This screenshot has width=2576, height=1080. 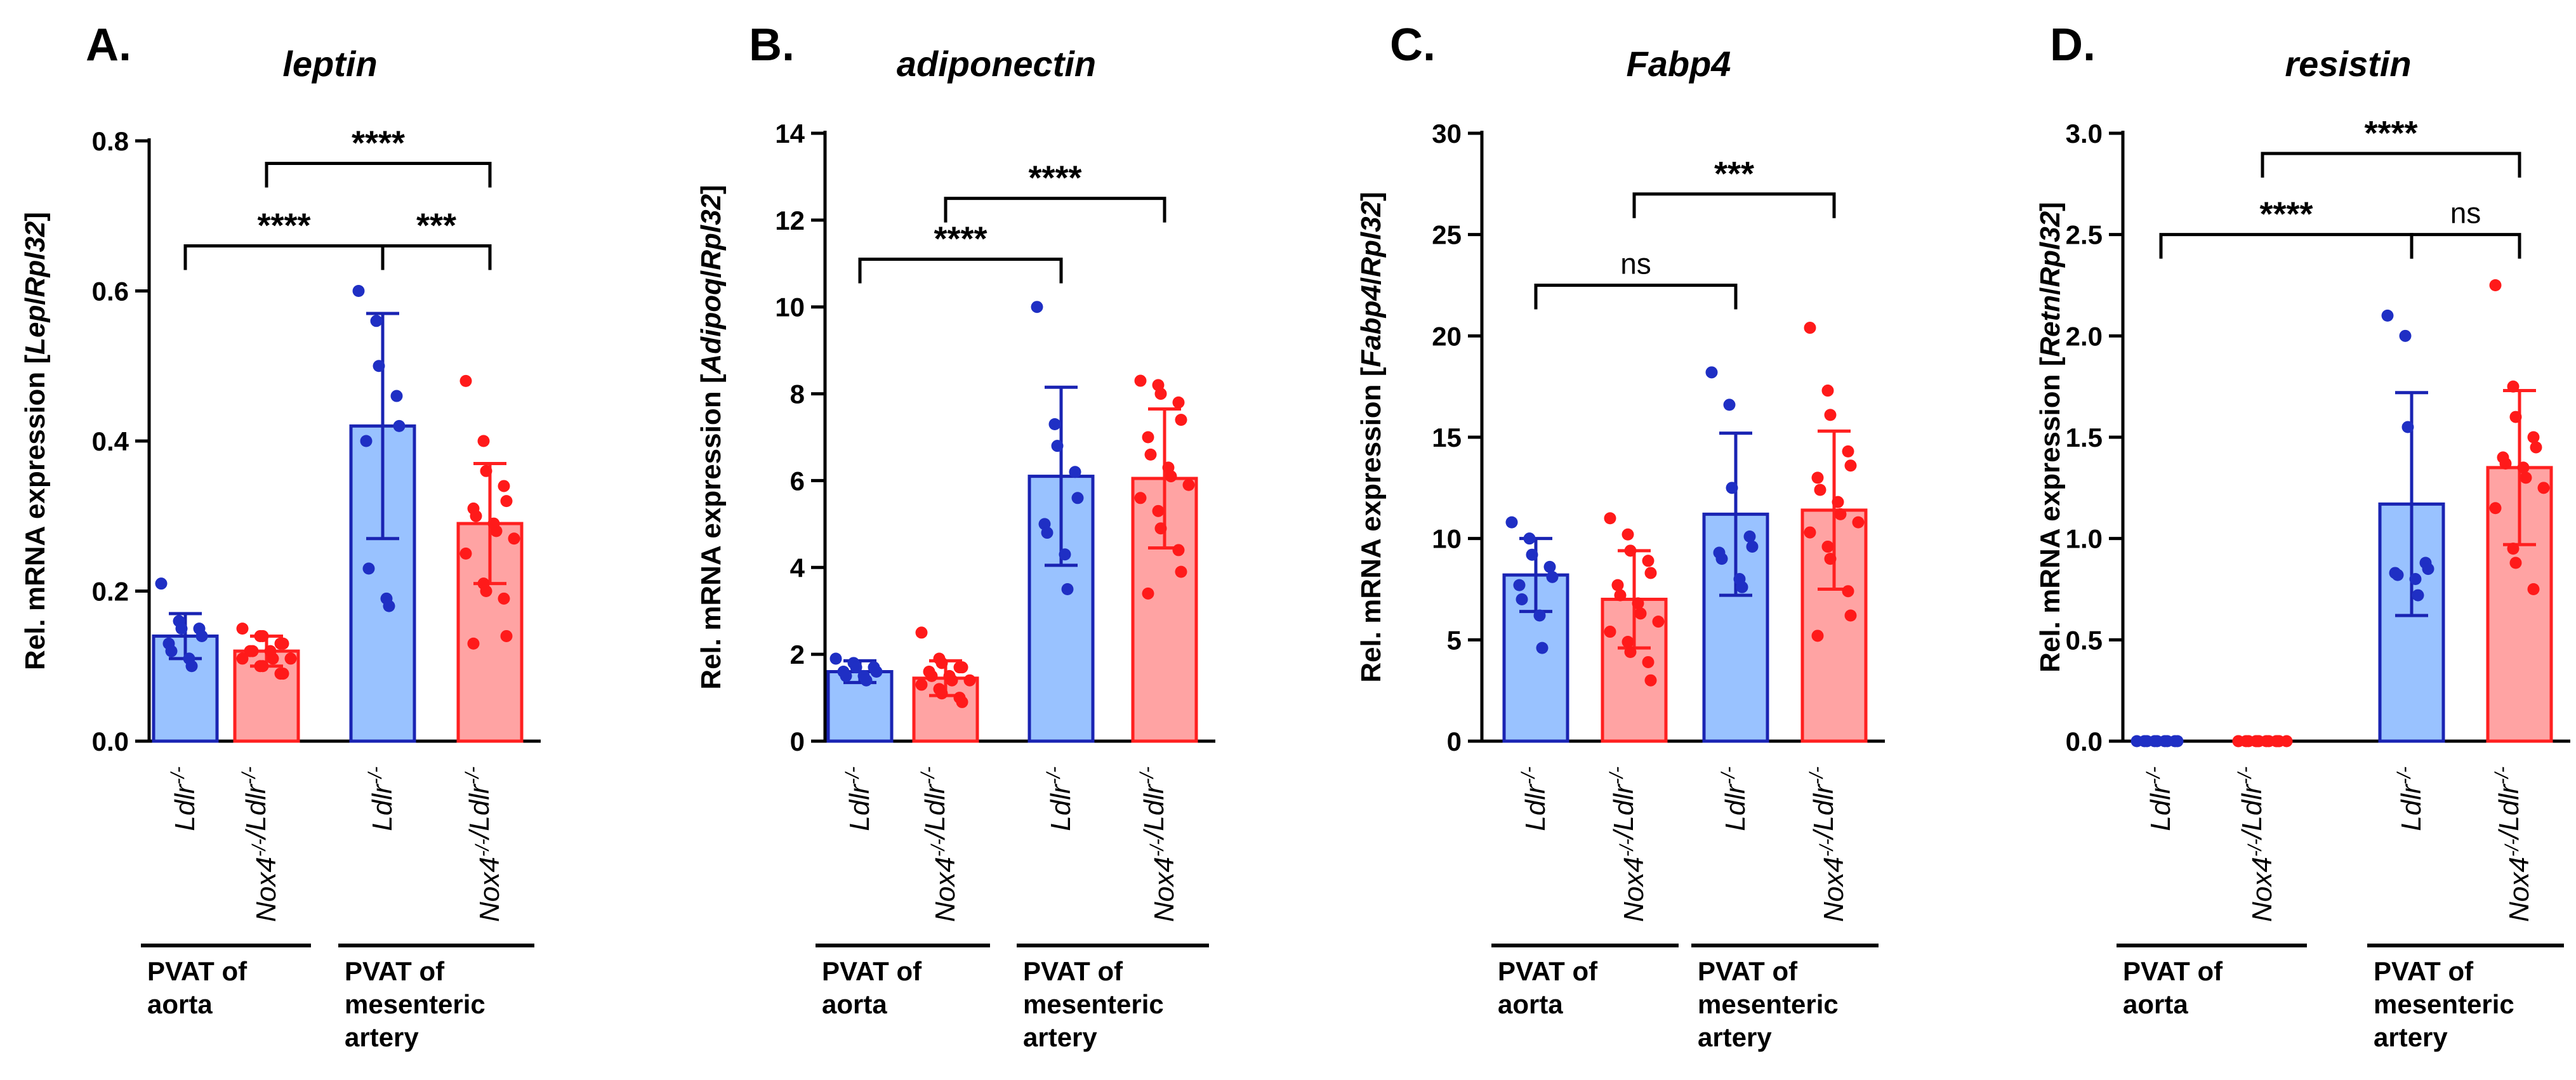 I want to click on panel-title: adiponectin, so click(x=996, y=64).